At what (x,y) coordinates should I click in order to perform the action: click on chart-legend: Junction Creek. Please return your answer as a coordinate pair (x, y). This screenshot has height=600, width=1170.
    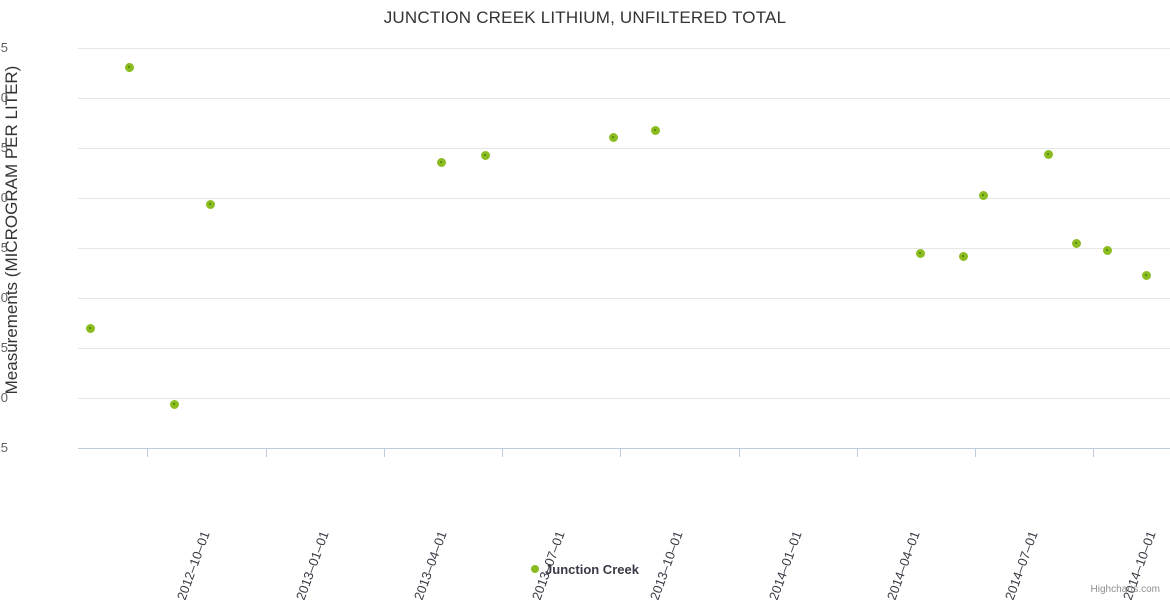
    Looking at the image, I should click on (585, 569).